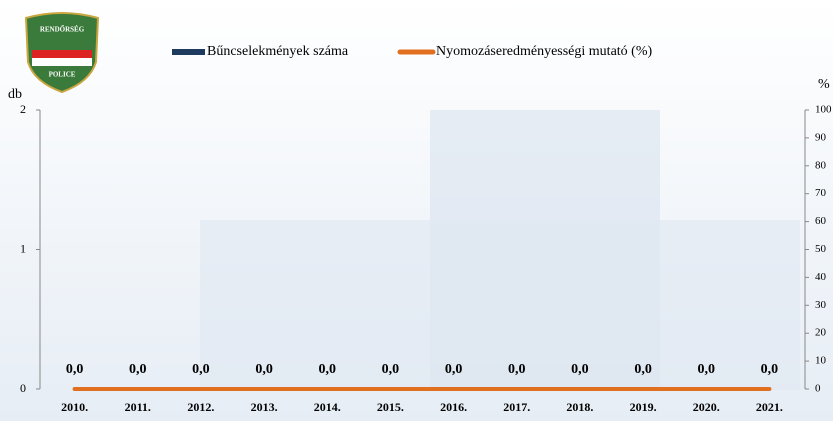 The width and height of the screenshot is (833, 421). I want to click on y2-tick-label: 100, so click(823, 110).